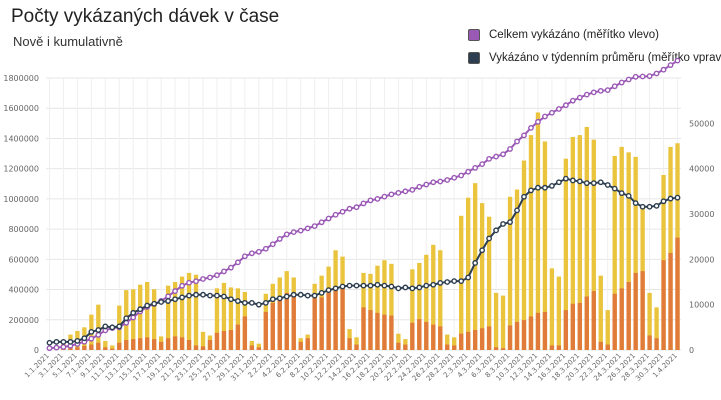  I want to click on y-right-tick-label: 30000, so click(701, 214).